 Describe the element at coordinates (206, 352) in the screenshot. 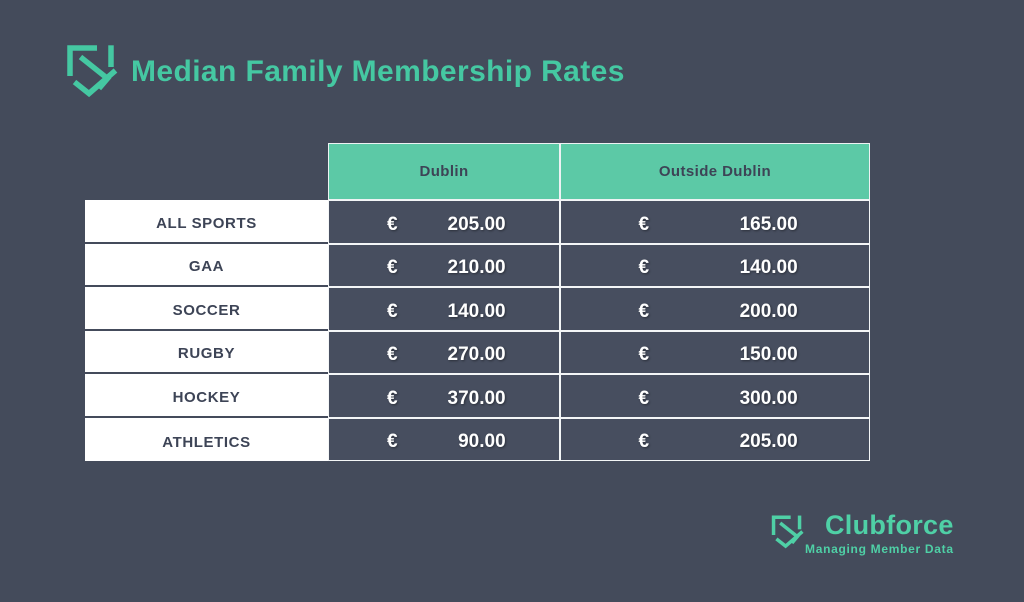

I see `row-label-rugby: RUGBY` at that location.